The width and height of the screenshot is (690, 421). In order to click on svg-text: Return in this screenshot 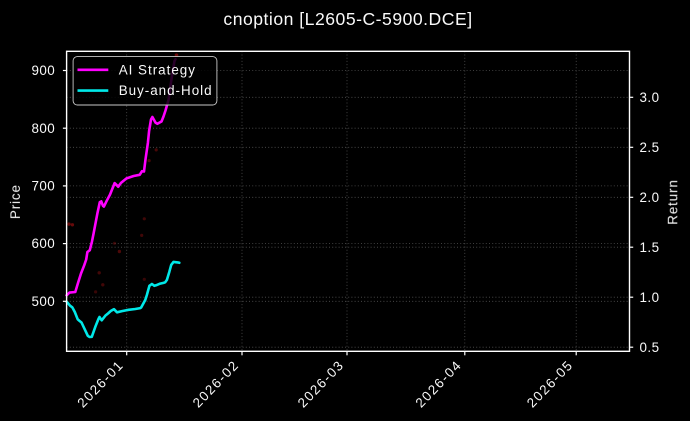, I will do `click(672, 202)`.